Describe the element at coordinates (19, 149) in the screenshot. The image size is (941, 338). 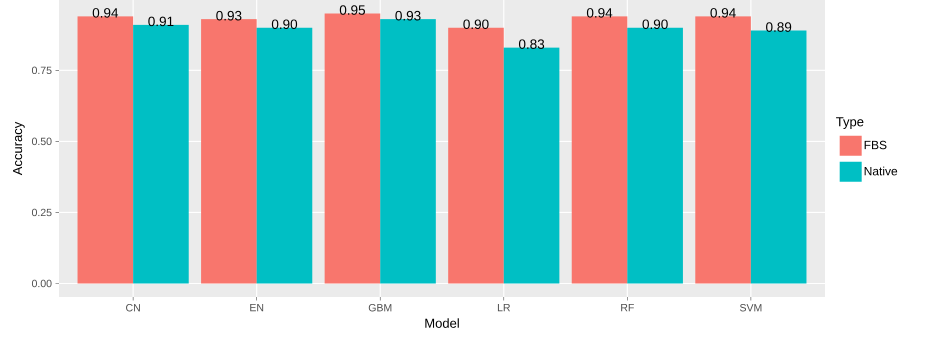
I see `y-axis-title: Accuracy` at that location.